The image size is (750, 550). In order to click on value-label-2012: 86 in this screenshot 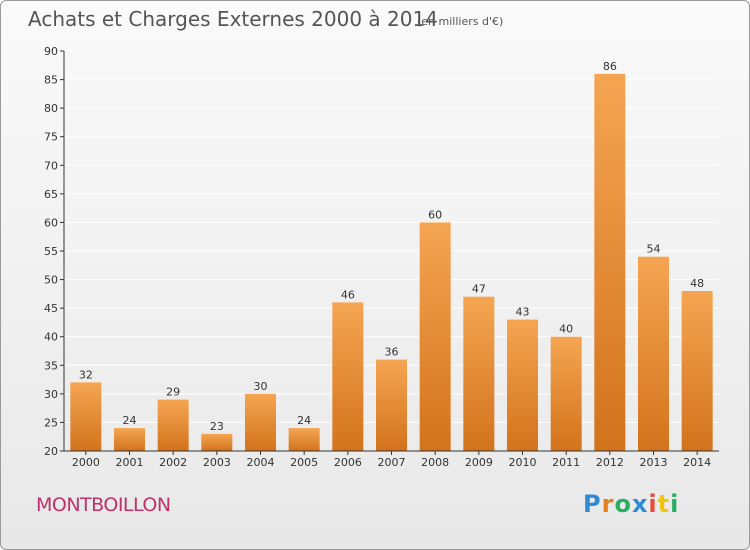, I will do `click(610, 66)`.